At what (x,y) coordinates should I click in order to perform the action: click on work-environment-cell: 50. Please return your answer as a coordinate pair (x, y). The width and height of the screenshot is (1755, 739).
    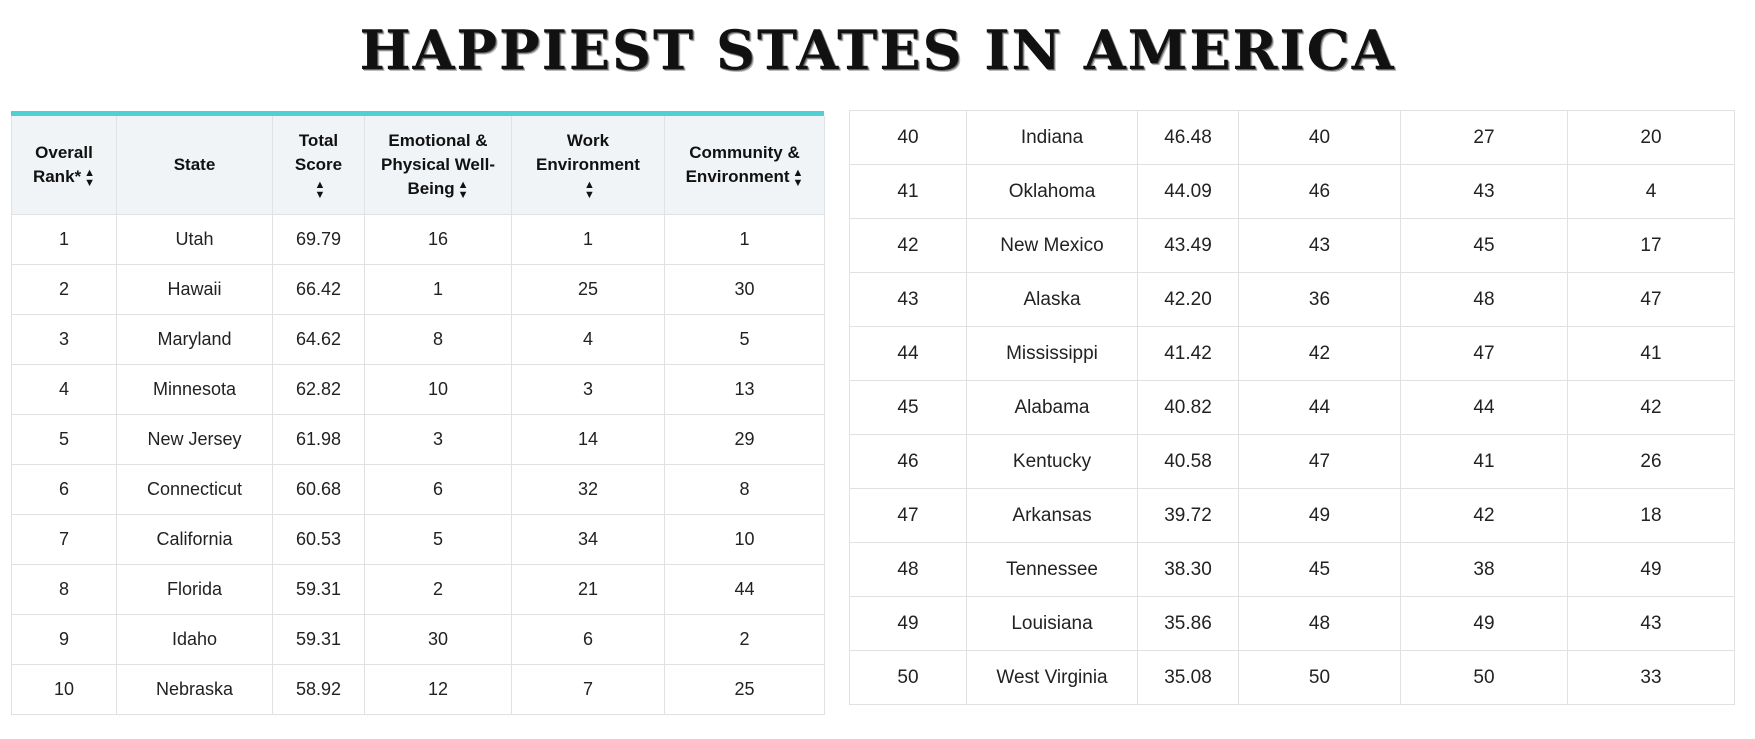
    Looking at the image, I should click on (1484, 677).